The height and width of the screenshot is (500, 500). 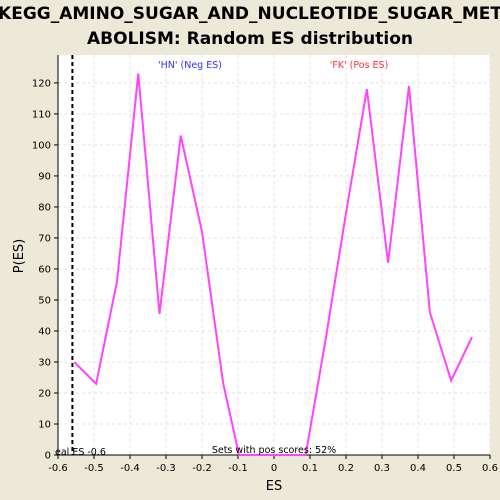 What do you see at coordinates (44, 331) in the screenshot?
I see `y-tick-label: 40` at bounding box center [44, 331].